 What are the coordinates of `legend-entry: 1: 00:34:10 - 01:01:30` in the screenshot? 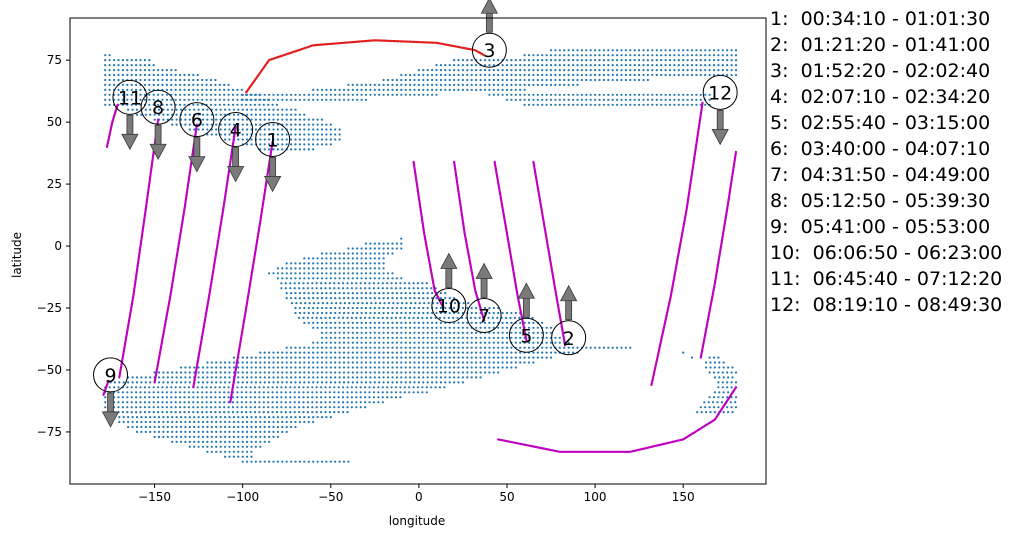 It's located at (880, 19).